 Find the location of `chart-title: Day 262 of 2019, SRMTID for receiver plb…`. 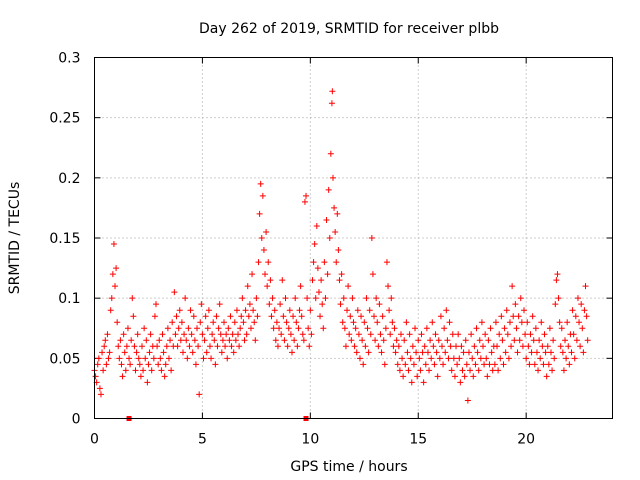

chart-title: Day 262 of 2019, SRMTID for receiver plb… is located at coordinates (349, 29).